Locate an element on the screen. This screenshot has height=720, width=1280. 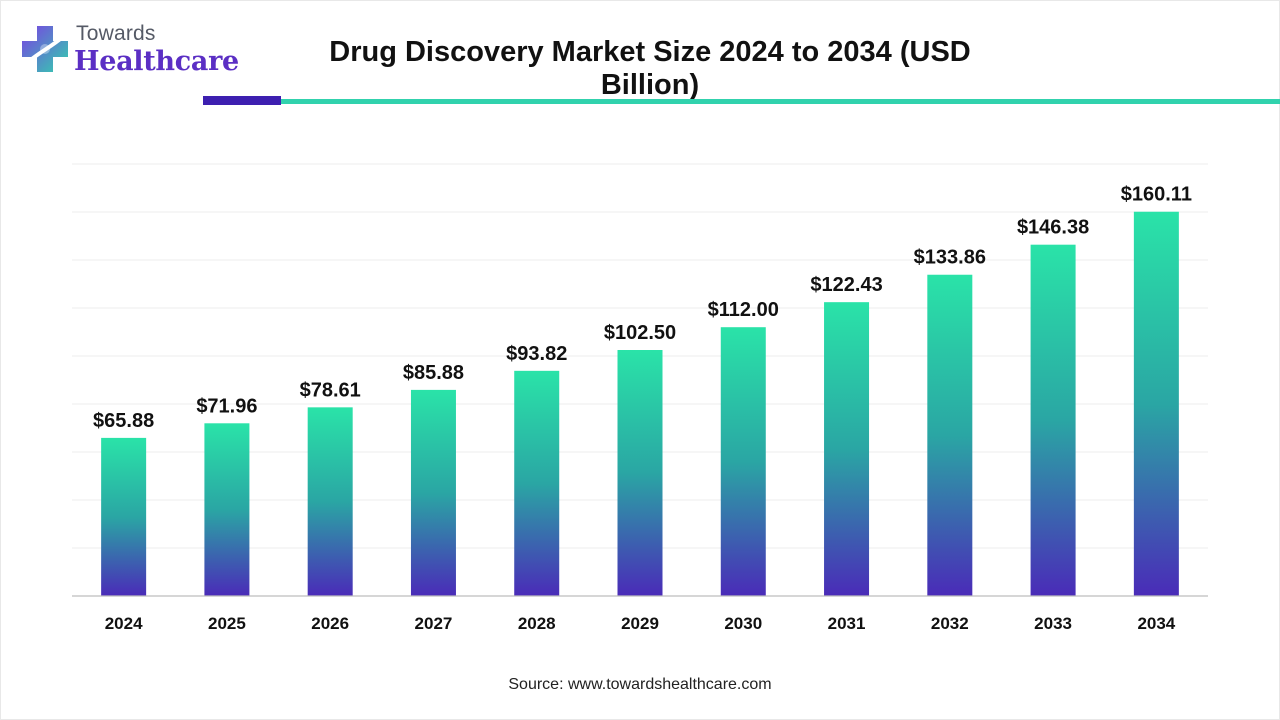
bar-2033 is located at coordinates (1053, 420).